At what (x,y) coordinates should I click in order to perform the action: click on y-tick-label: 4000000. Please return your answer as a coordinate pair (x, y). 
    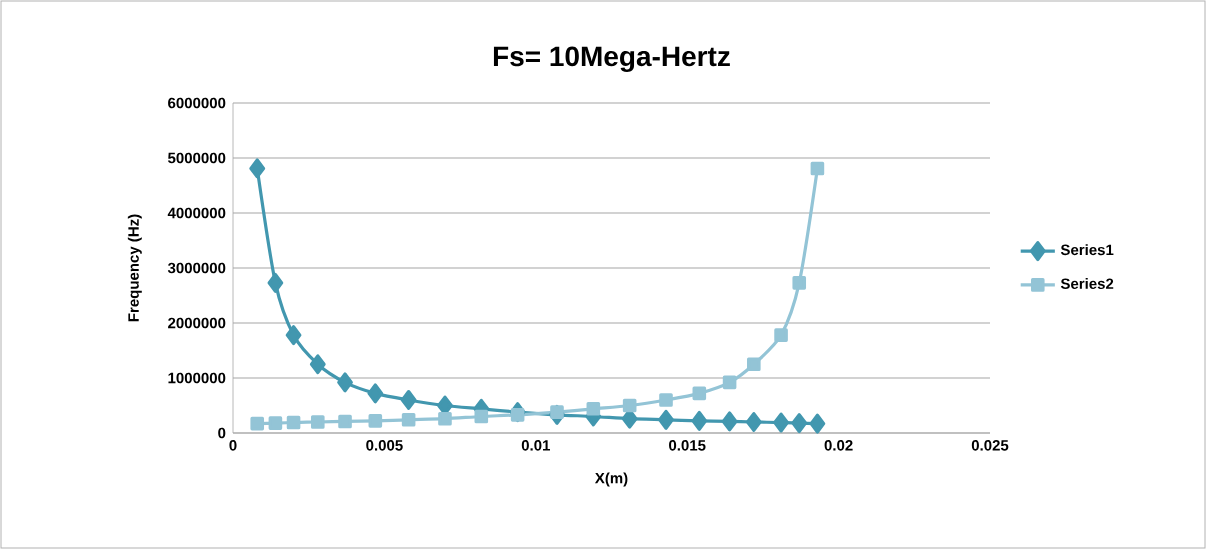
    Looking at the image, I should click on (196, 213).